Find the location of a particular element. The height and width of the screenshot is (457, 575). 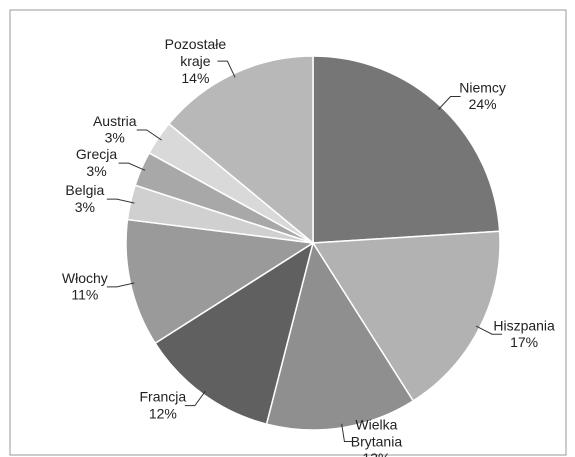

slice-label: Francja is located at coordinates (163, 396).